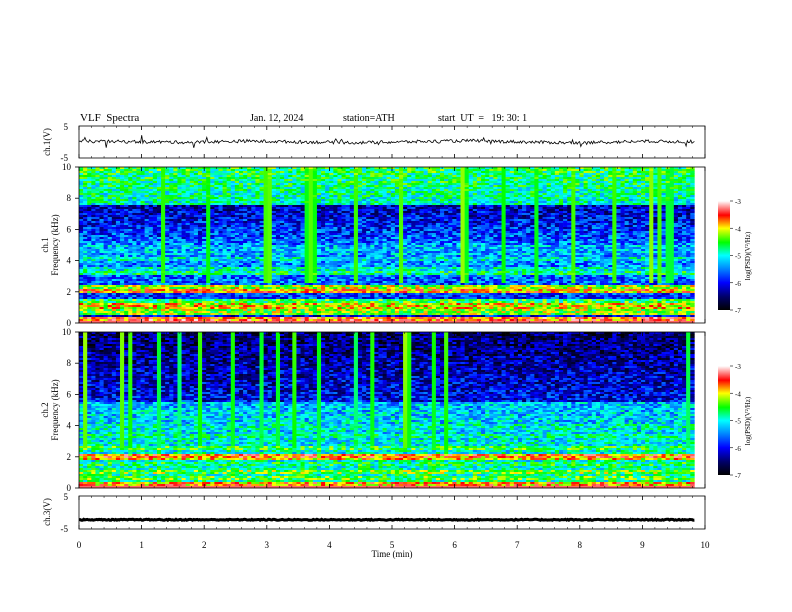 Image resolution: width=792 pixels, height=612 pixels. Describe the element at coordinates (276, 118) in the screenshot. I see `date-label: Jan. 12, 2024` at that location.